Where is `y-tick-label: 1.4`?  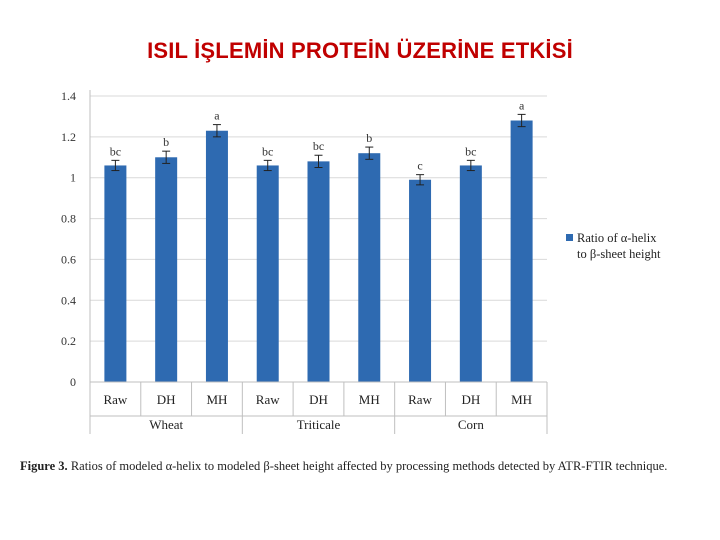
y-tick-label: 1.4 is located at coordinates (68, 96).